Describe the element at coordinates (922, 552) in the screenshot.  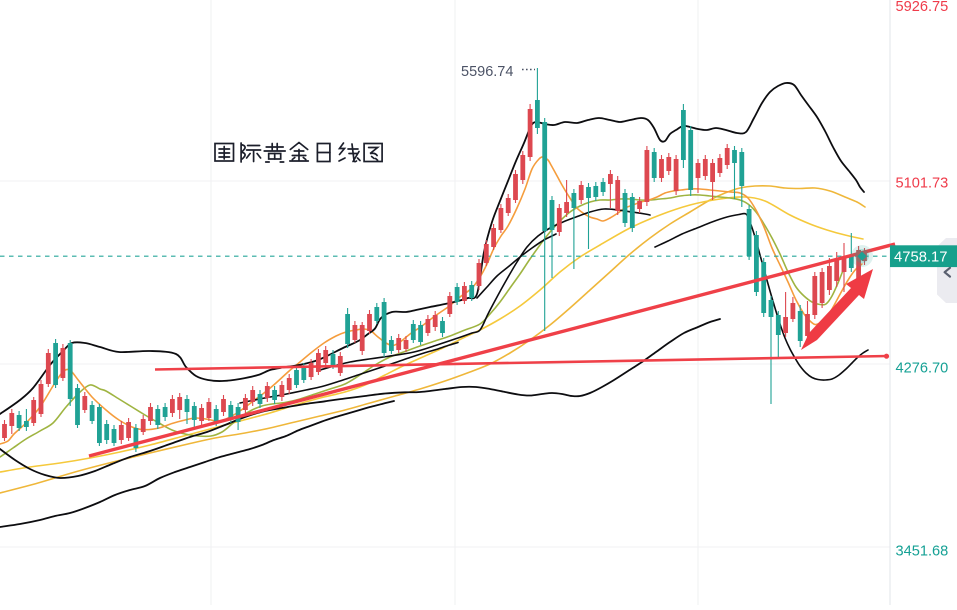
I see `svg-text: 3451.68` at that location.